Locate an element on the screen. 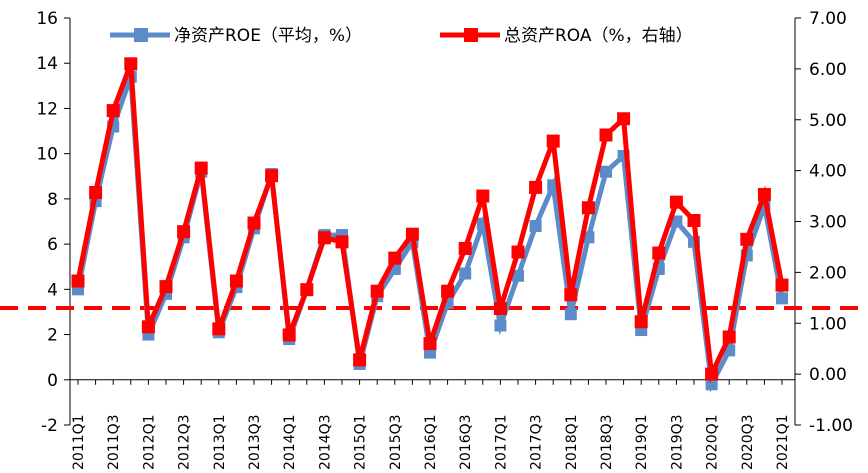 Image resolution: width=868 pixels, height=473 pixels. x-tick-label: 2016Q1 is located at coordinates (431, 442).